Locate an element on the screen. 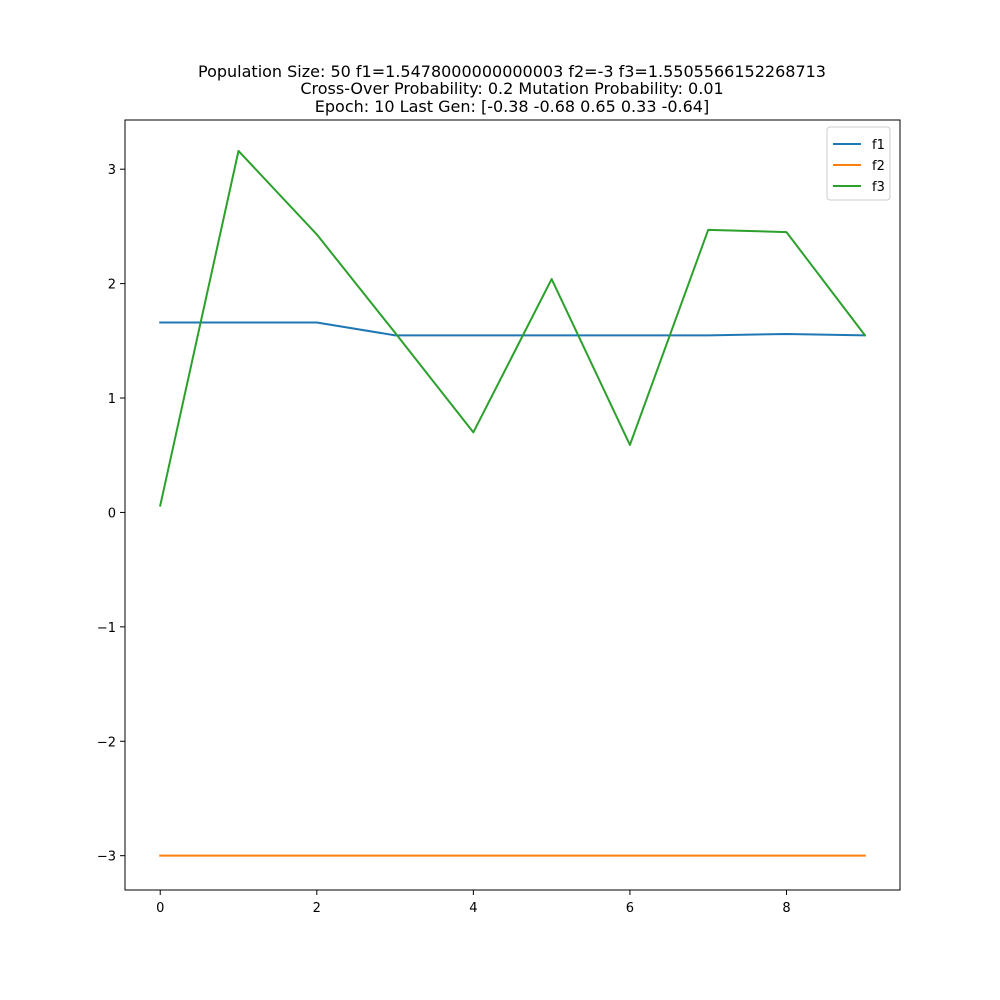 The width and height of the screenshot is (1000, 1000). x-axis: 0 2 4 6 8 is located at coordinates (473, 903).